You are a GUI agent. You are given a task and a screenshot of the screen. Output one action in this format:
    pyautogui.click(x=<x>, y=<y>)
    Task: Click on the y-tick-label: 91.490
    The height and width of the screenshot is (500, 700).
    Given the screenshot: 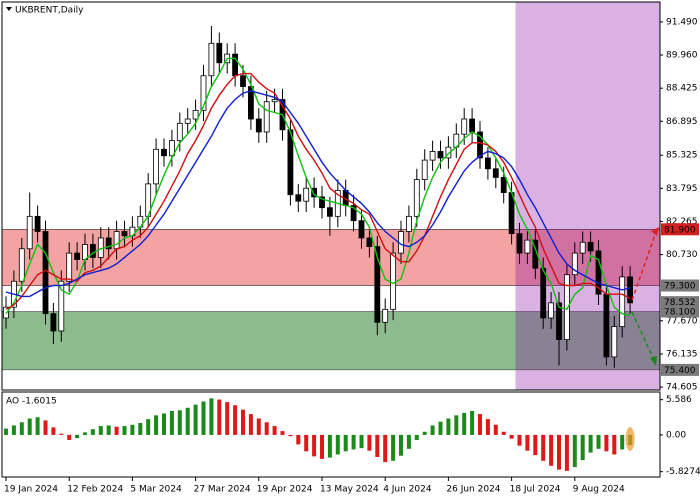 What is the action you would take?
    pyautogui.click(x=682, y=22)
    